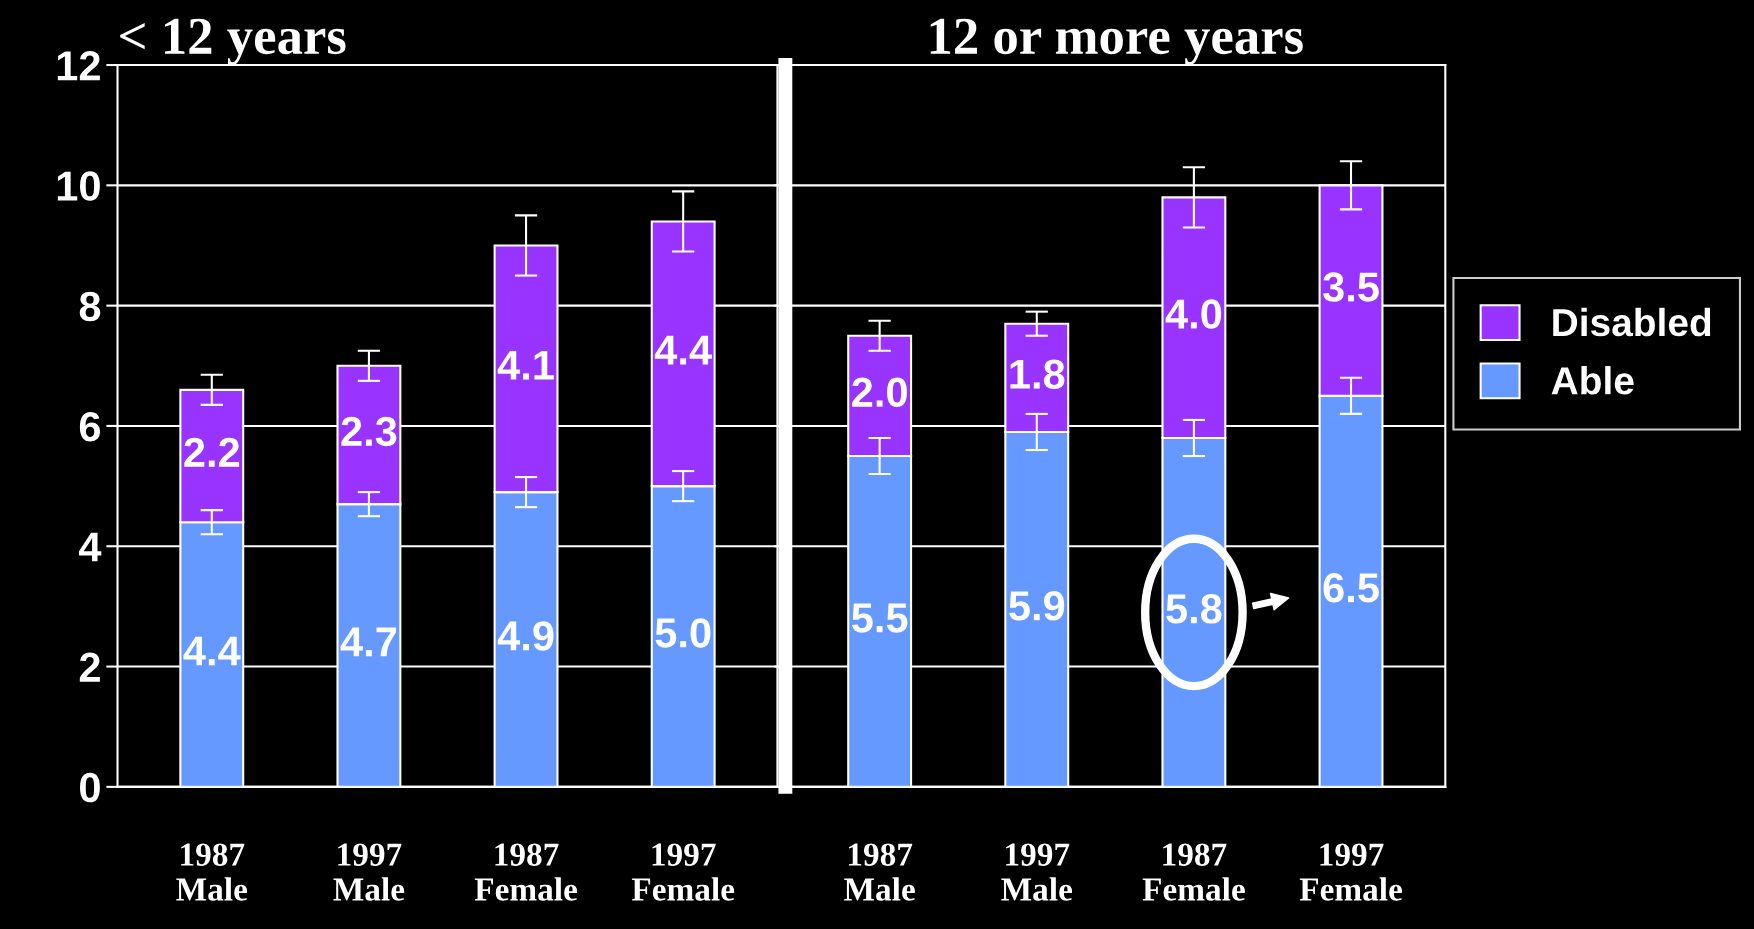 Image resolution: width=1754 pixels, height=929 pixels. I want to click on data-label: 4.7, so click(368, 642).